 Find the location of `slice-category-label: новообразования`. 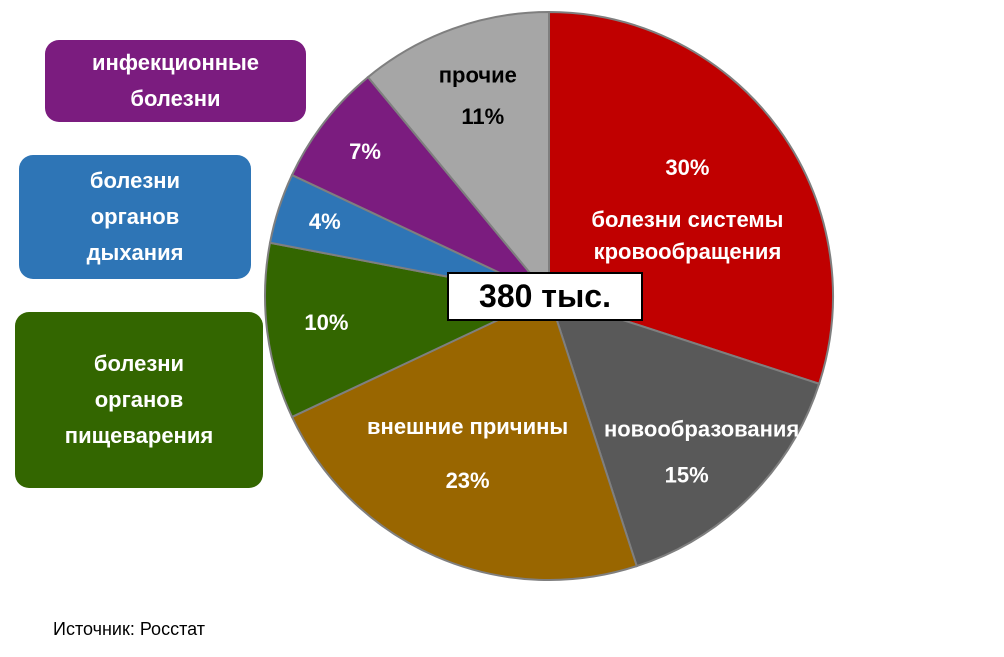

slice-category-label: новообразования is located at coordinates (701, 429).